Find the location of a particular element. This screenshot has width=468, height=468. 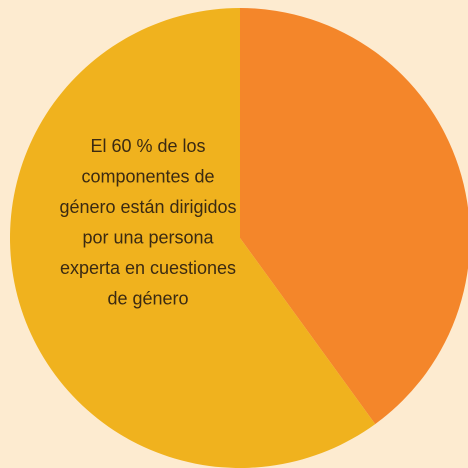

annotation-line: género están dirigidos is located at coordinates (147, 207).